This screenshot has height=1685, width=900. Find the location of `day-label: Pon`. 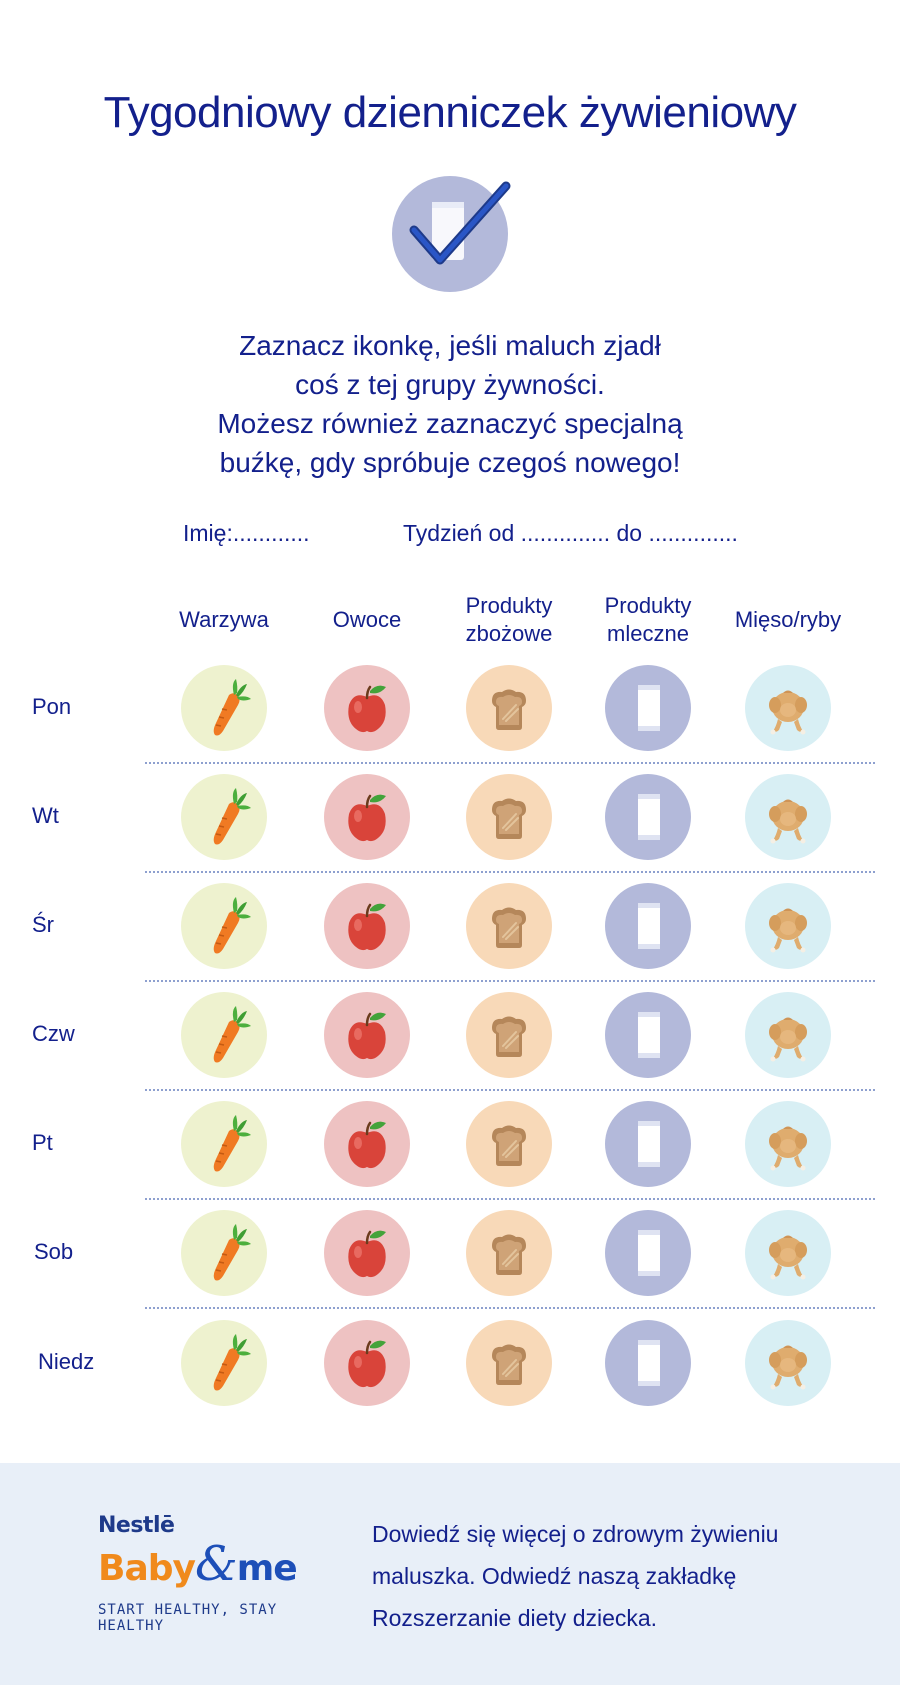

day-label: Pon is located at coordinates (52, 706).